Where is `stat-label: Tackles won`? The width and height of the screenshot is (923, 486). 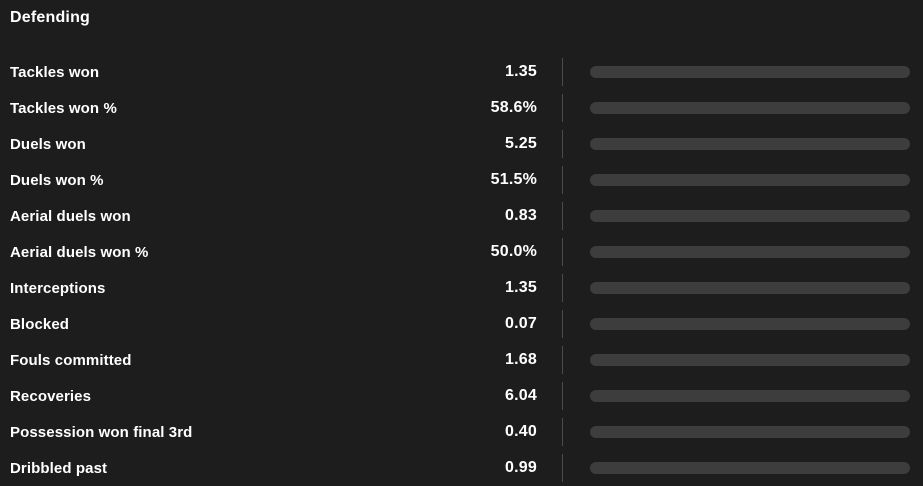
stat-label: Tackles won is located at coordinates (55, 72).